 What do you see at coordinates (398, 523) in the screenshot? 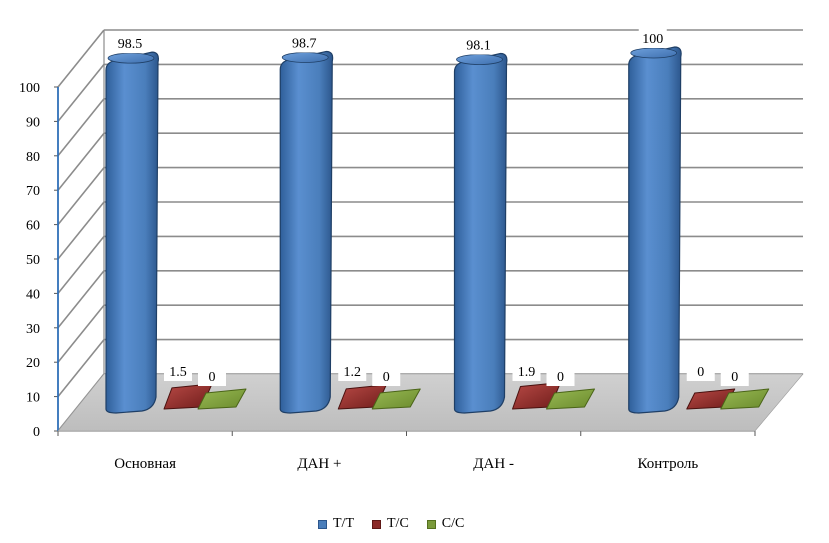
I see `legend-label-tc: T/C` at bounding box center [398, 523].